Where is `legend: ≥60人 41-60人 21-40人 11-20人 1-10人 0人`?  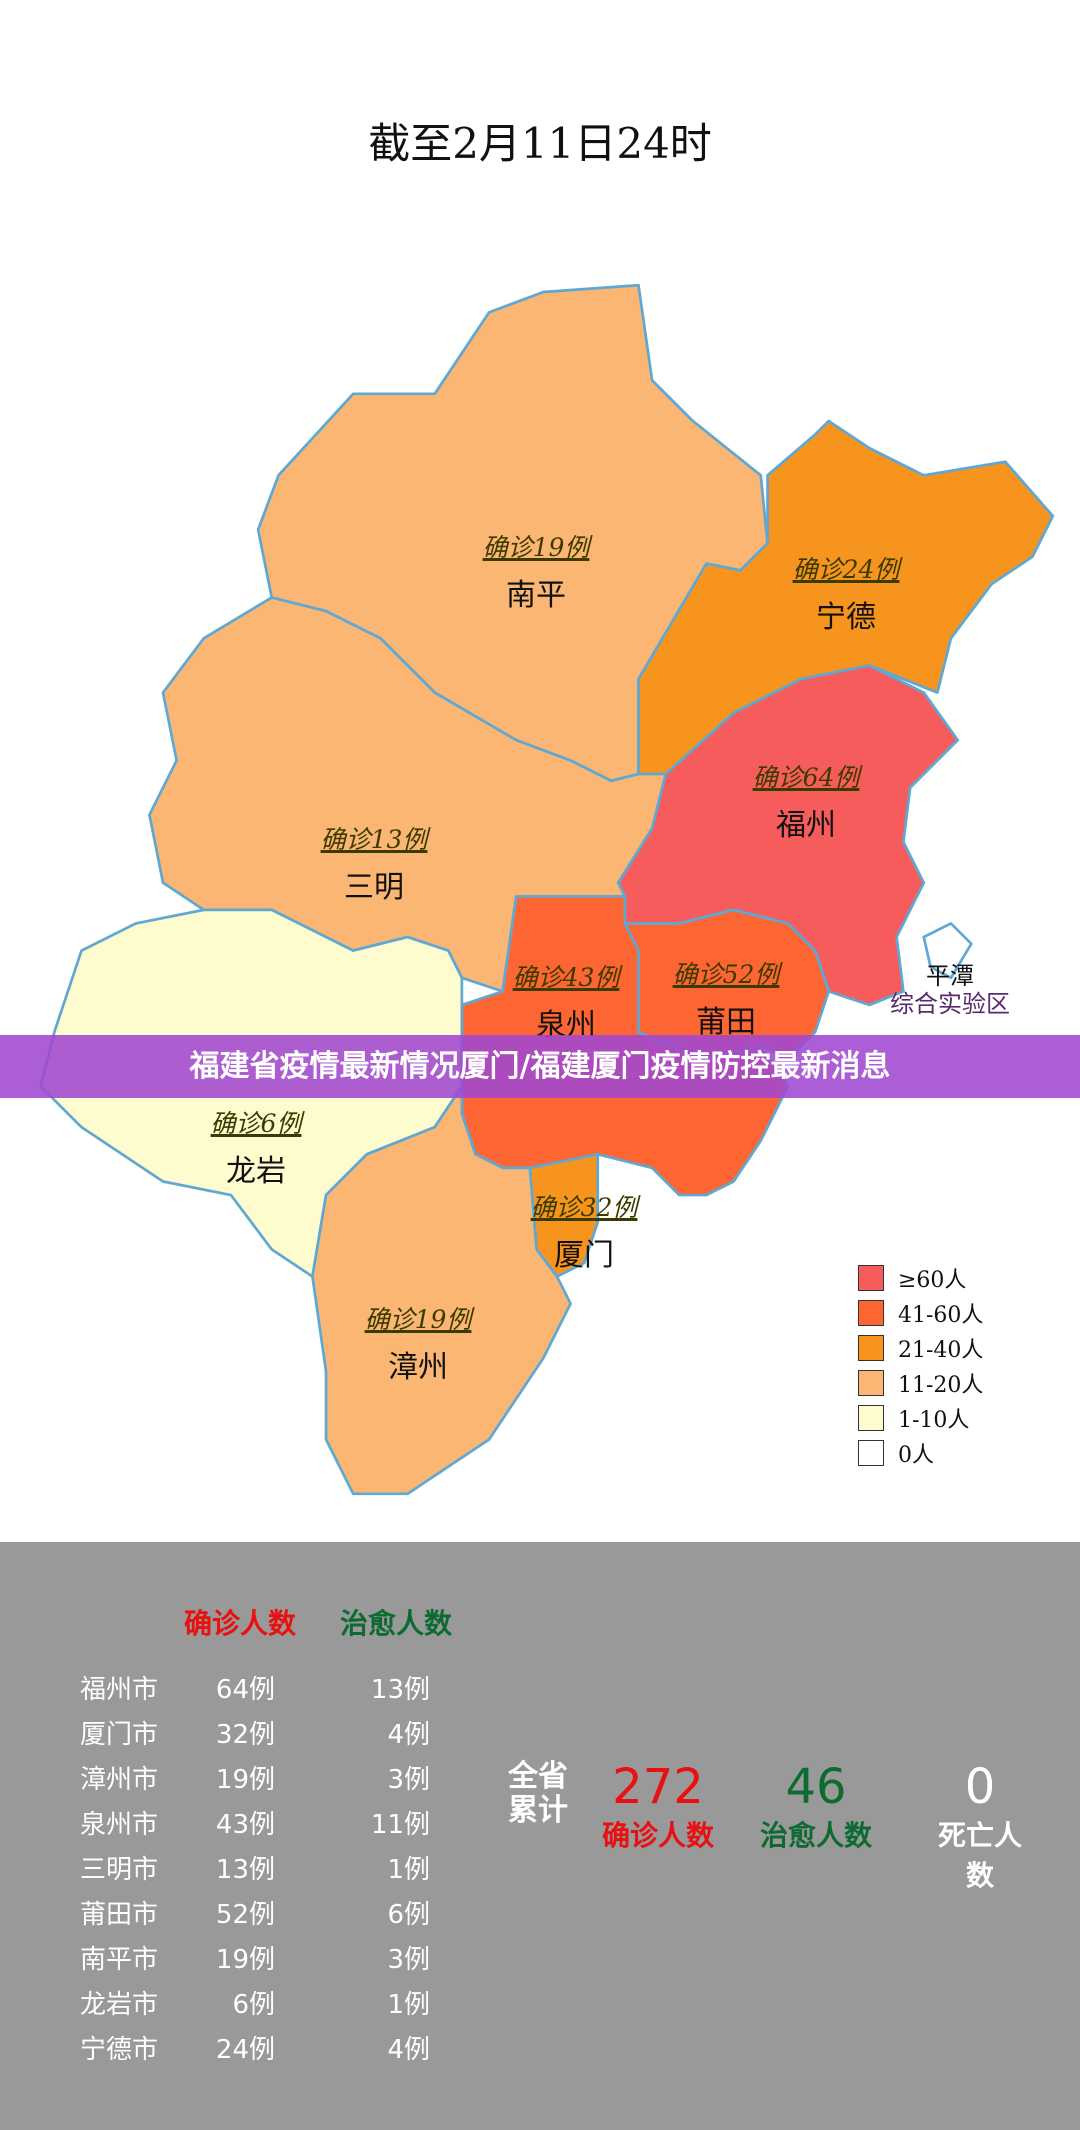
legend: ≥60人 41-60人 21-40人 11-20人 1-10人 0人 is located at coordinates (920, 1365).